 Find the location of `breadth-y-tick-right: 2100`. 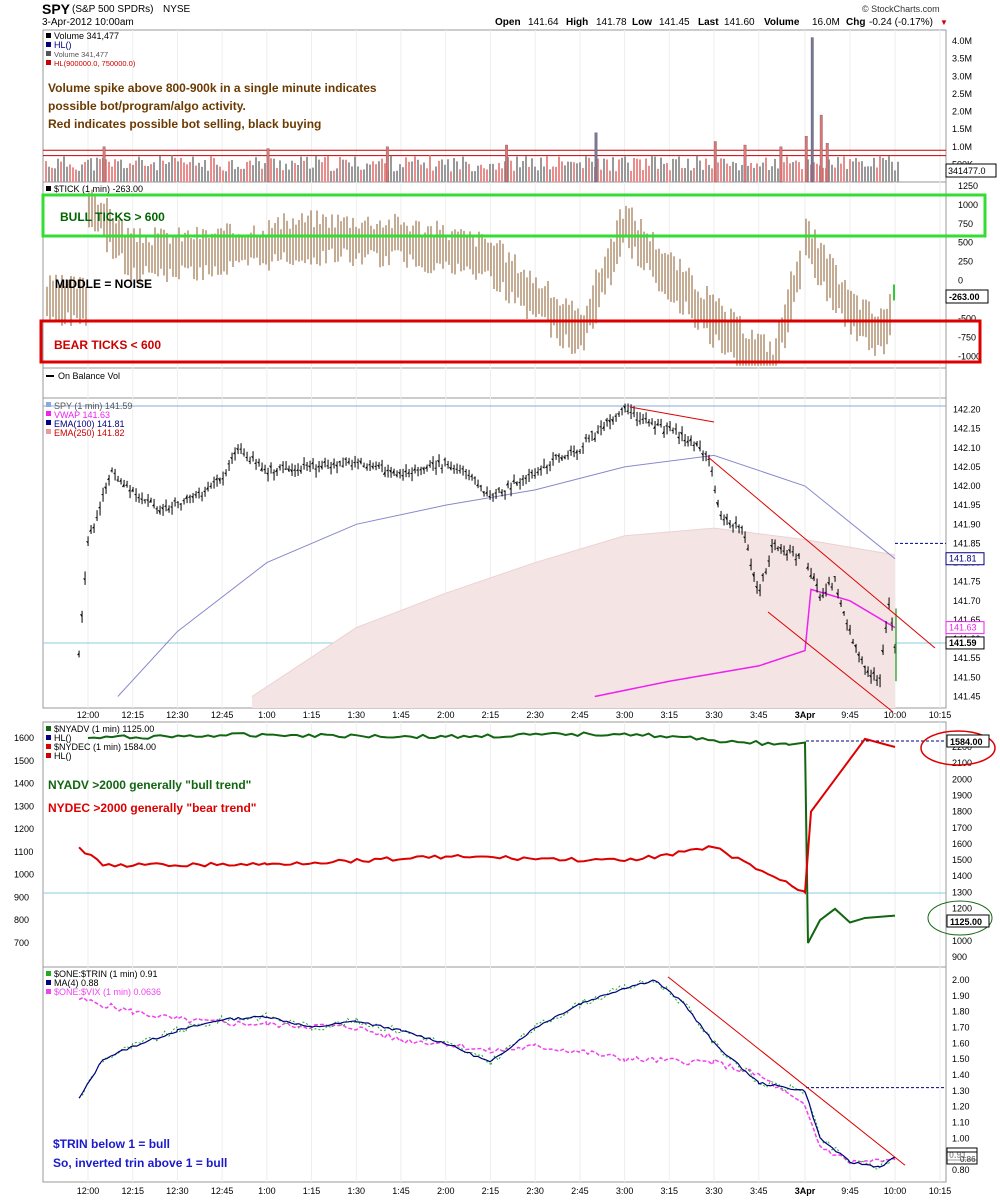

breadth-y-tick-right: 2100 is located at coordinates (962, 763).